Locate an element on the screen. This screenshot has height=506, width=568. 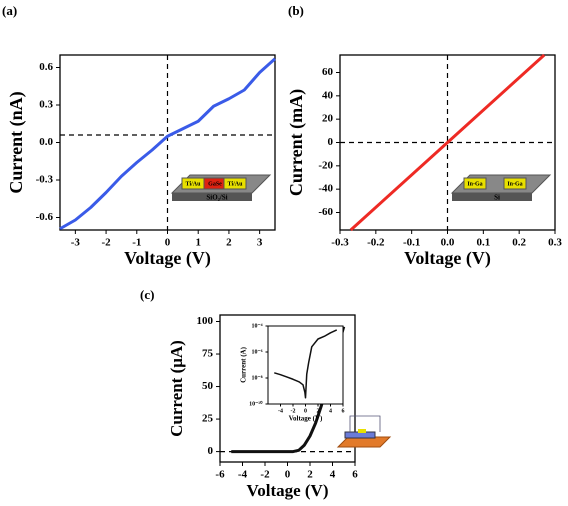
device-annotation: Si is located at coordinates (497, 198).